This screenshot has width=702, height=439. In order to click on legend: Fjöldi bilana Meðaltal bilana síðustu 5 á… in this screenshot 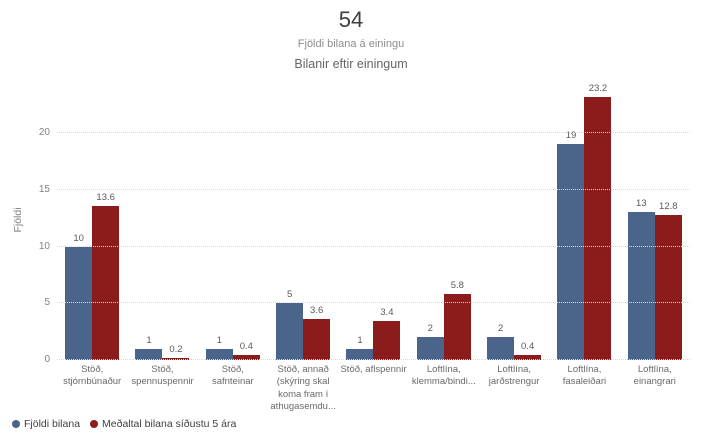, I will do `click(124, 424)`.